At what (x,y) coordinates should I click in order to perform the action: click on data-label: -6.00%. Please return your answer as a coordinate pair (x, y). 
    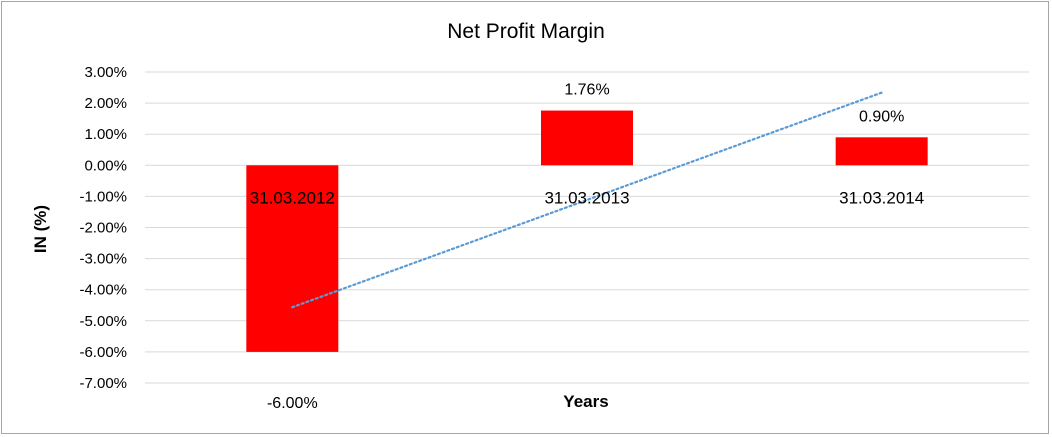
    Looking at the image, I should click on (292, 403).